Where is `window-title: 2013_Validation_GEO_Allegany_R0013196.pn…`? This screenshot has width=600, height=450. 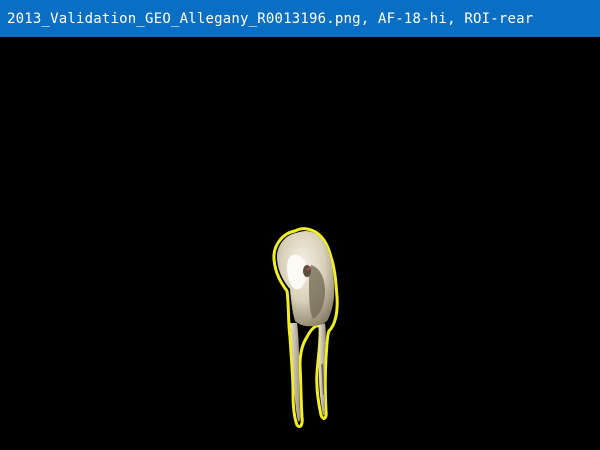
window-title: 2013_Validation_GEO_Allegany_R0013196.pn… is located at coordinates (270, 18).